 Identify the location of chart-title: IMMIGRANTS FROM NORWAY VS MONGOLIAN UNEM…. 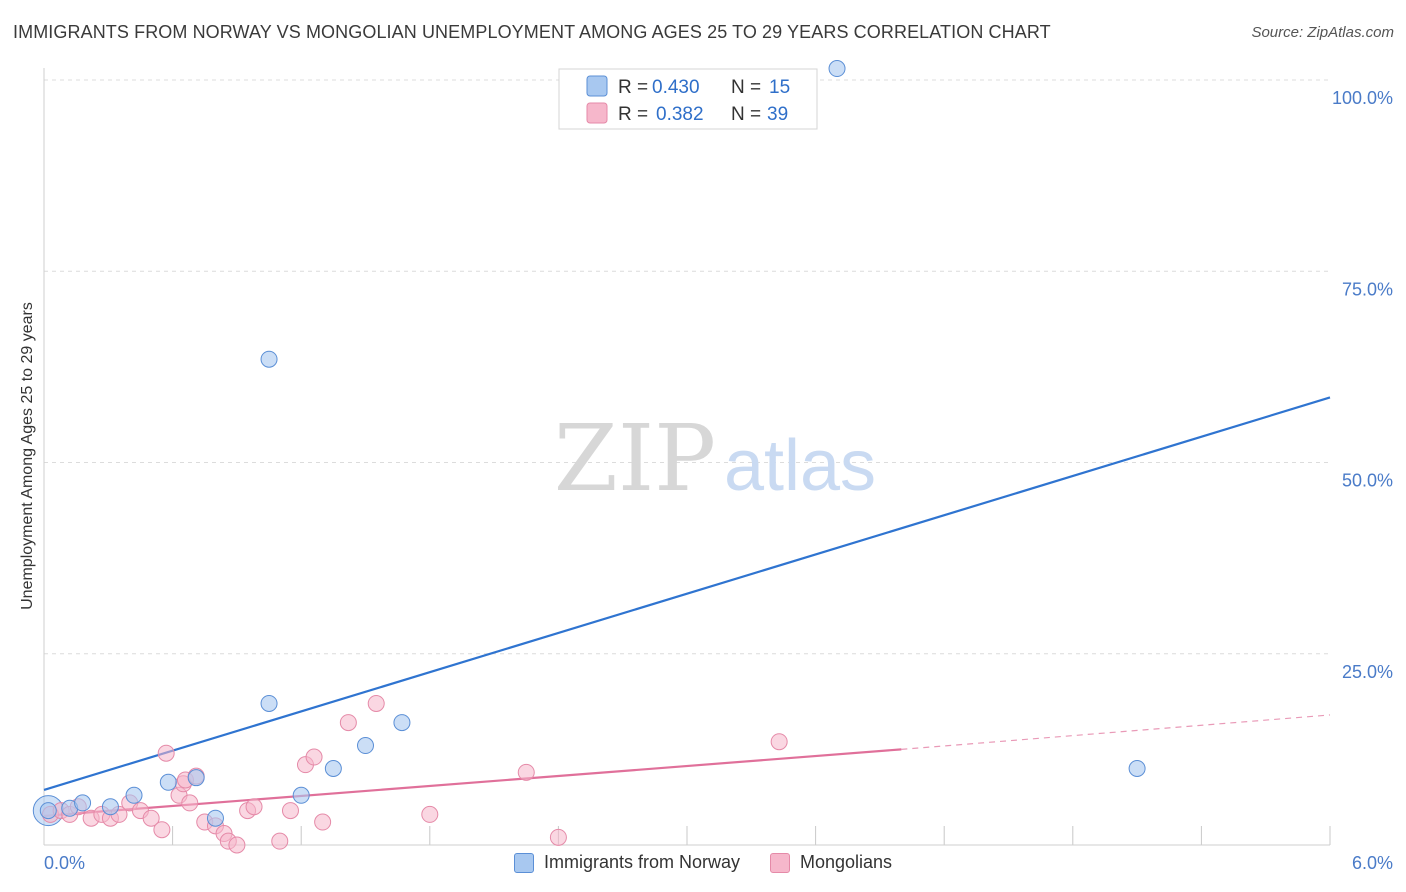
(532, 32).